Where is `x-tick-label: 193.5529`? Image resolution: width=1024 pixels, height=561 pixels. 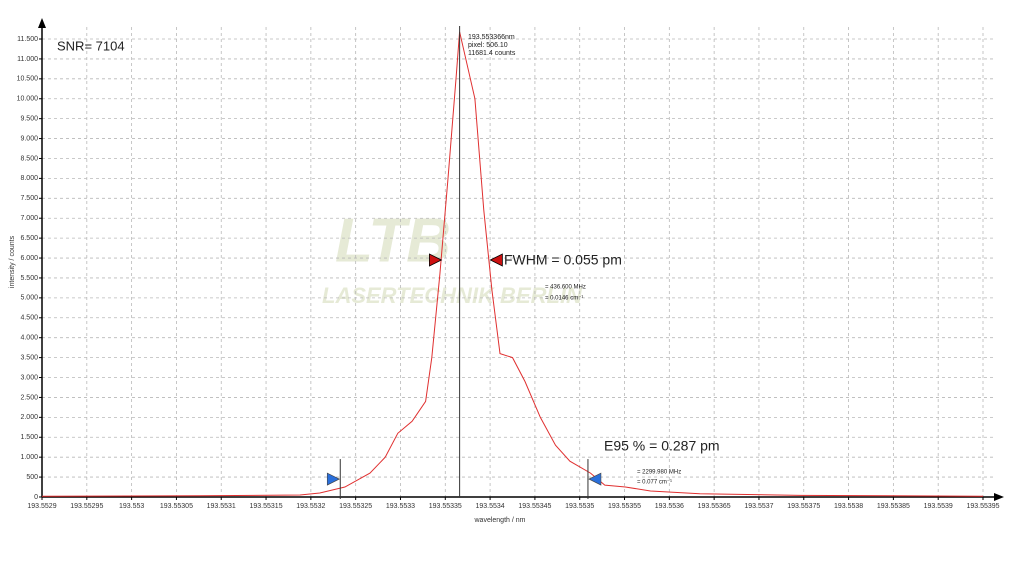
x-tick-label: 193.5529 is located at coordinates (41, 506).